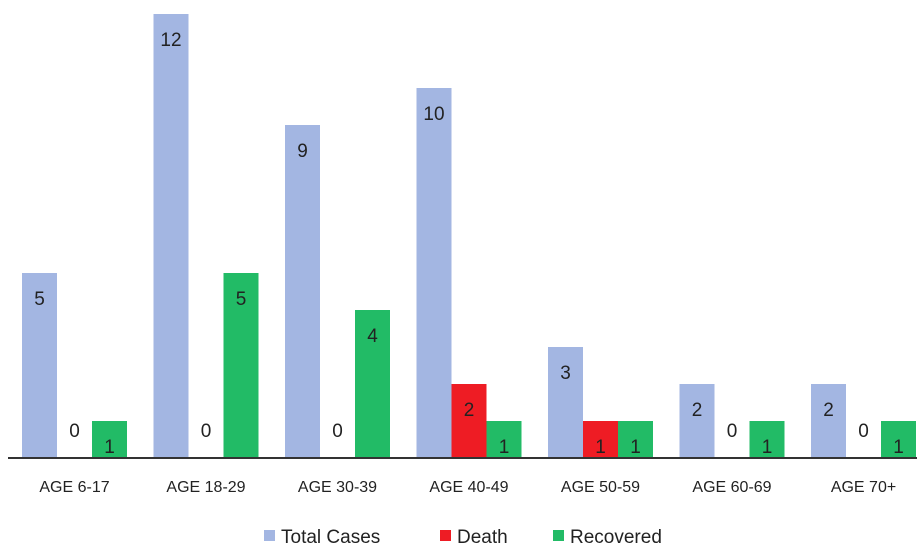  What do you see at coordinates (372, 336) in the screenshot?
I see `data-label-recovered-age-30-39: 4` at bounding box center [372, 336].